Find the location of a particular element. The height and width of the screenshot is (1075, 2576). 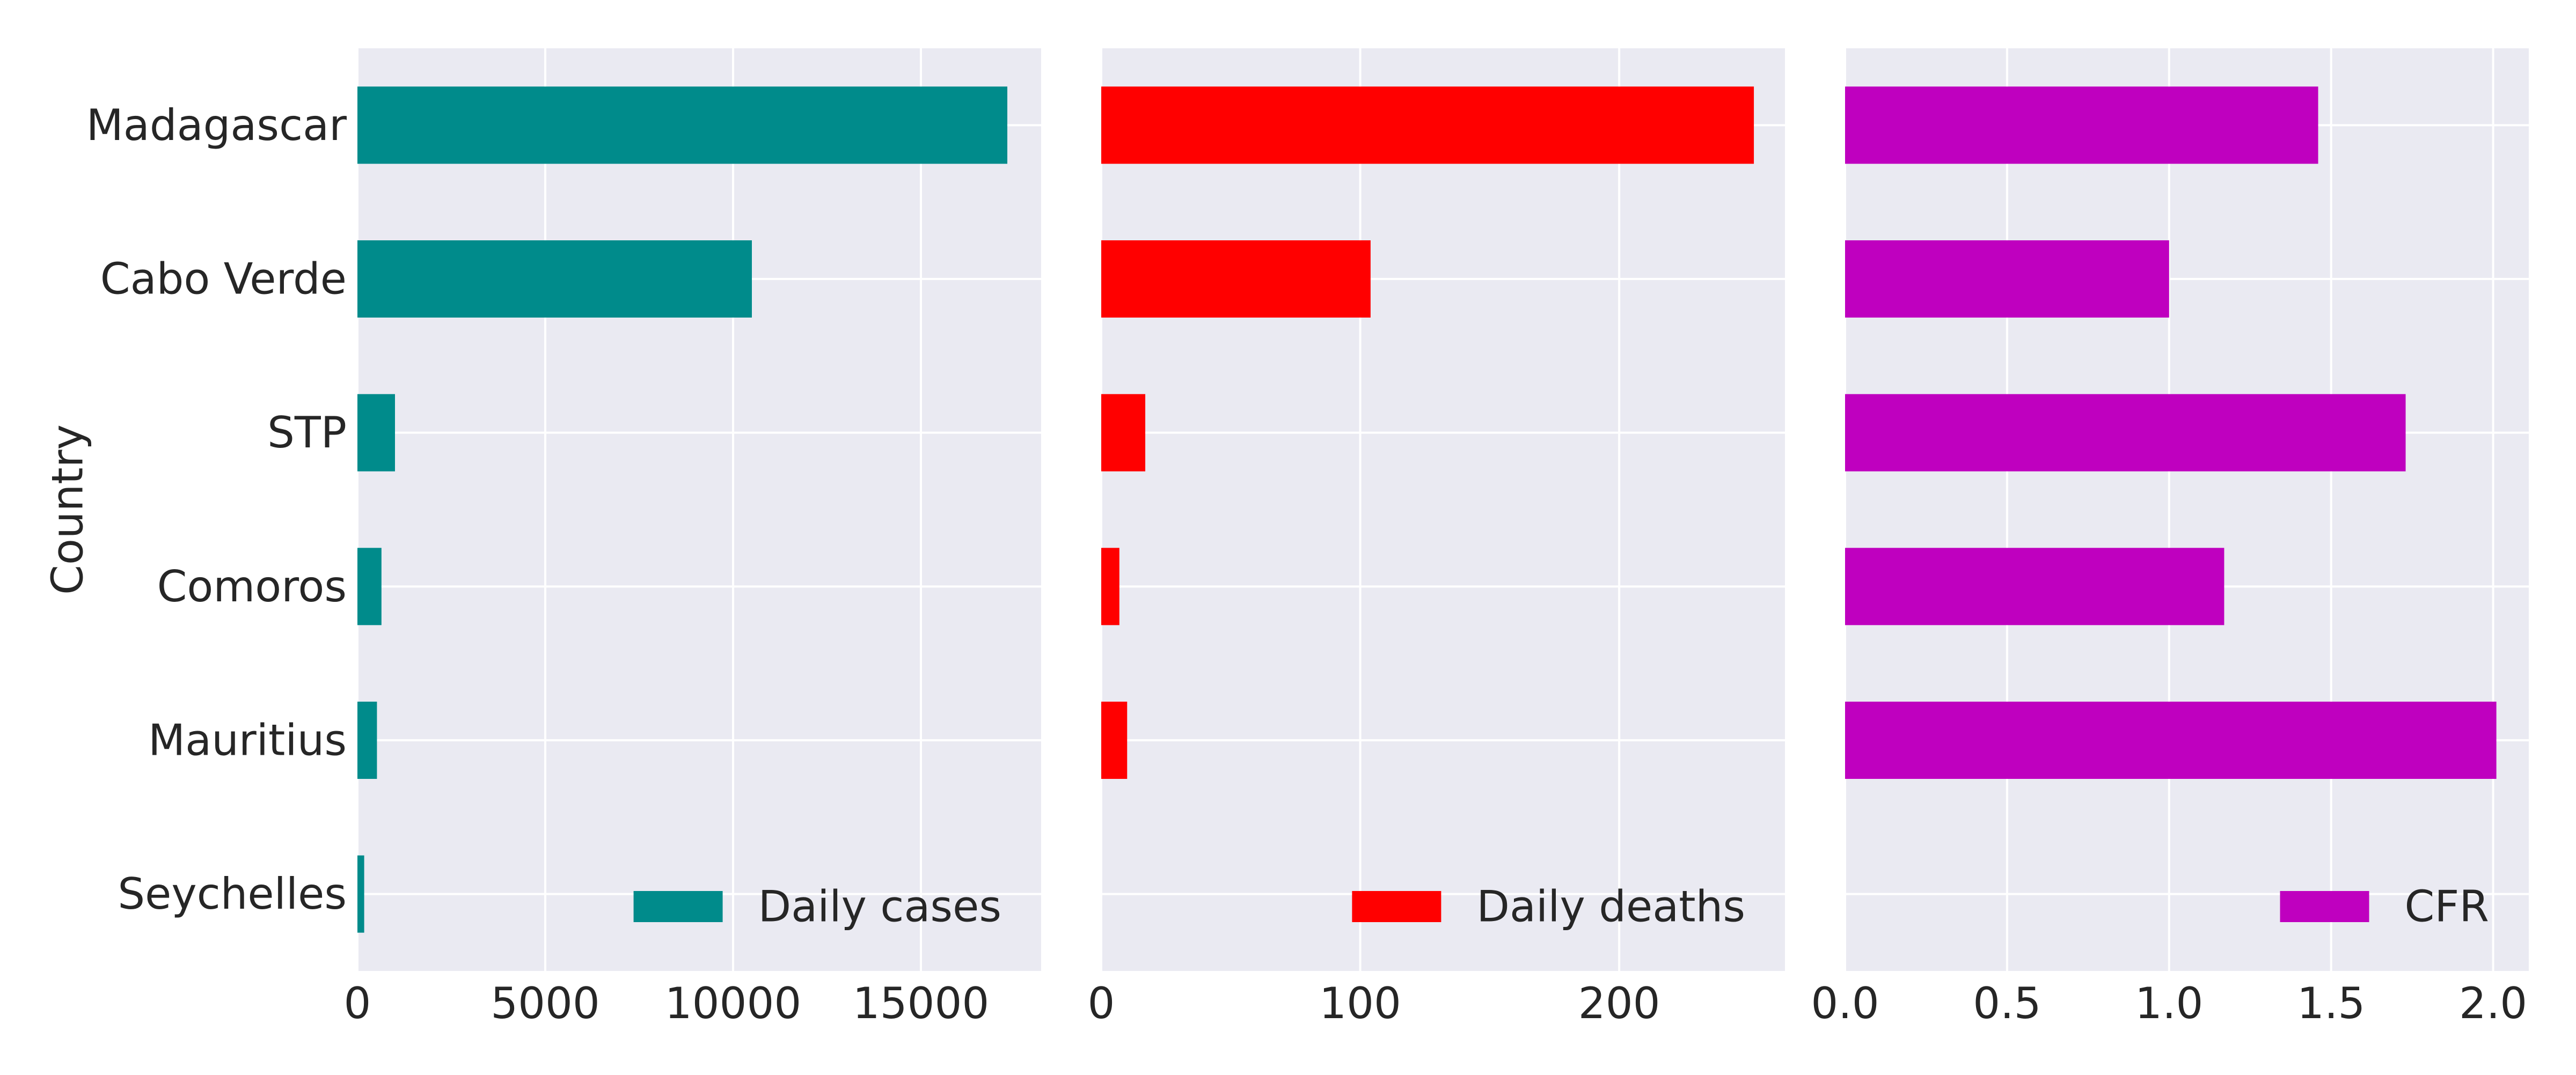

x-tick-label: 0.5 is located at coordinates (2007, 1003).